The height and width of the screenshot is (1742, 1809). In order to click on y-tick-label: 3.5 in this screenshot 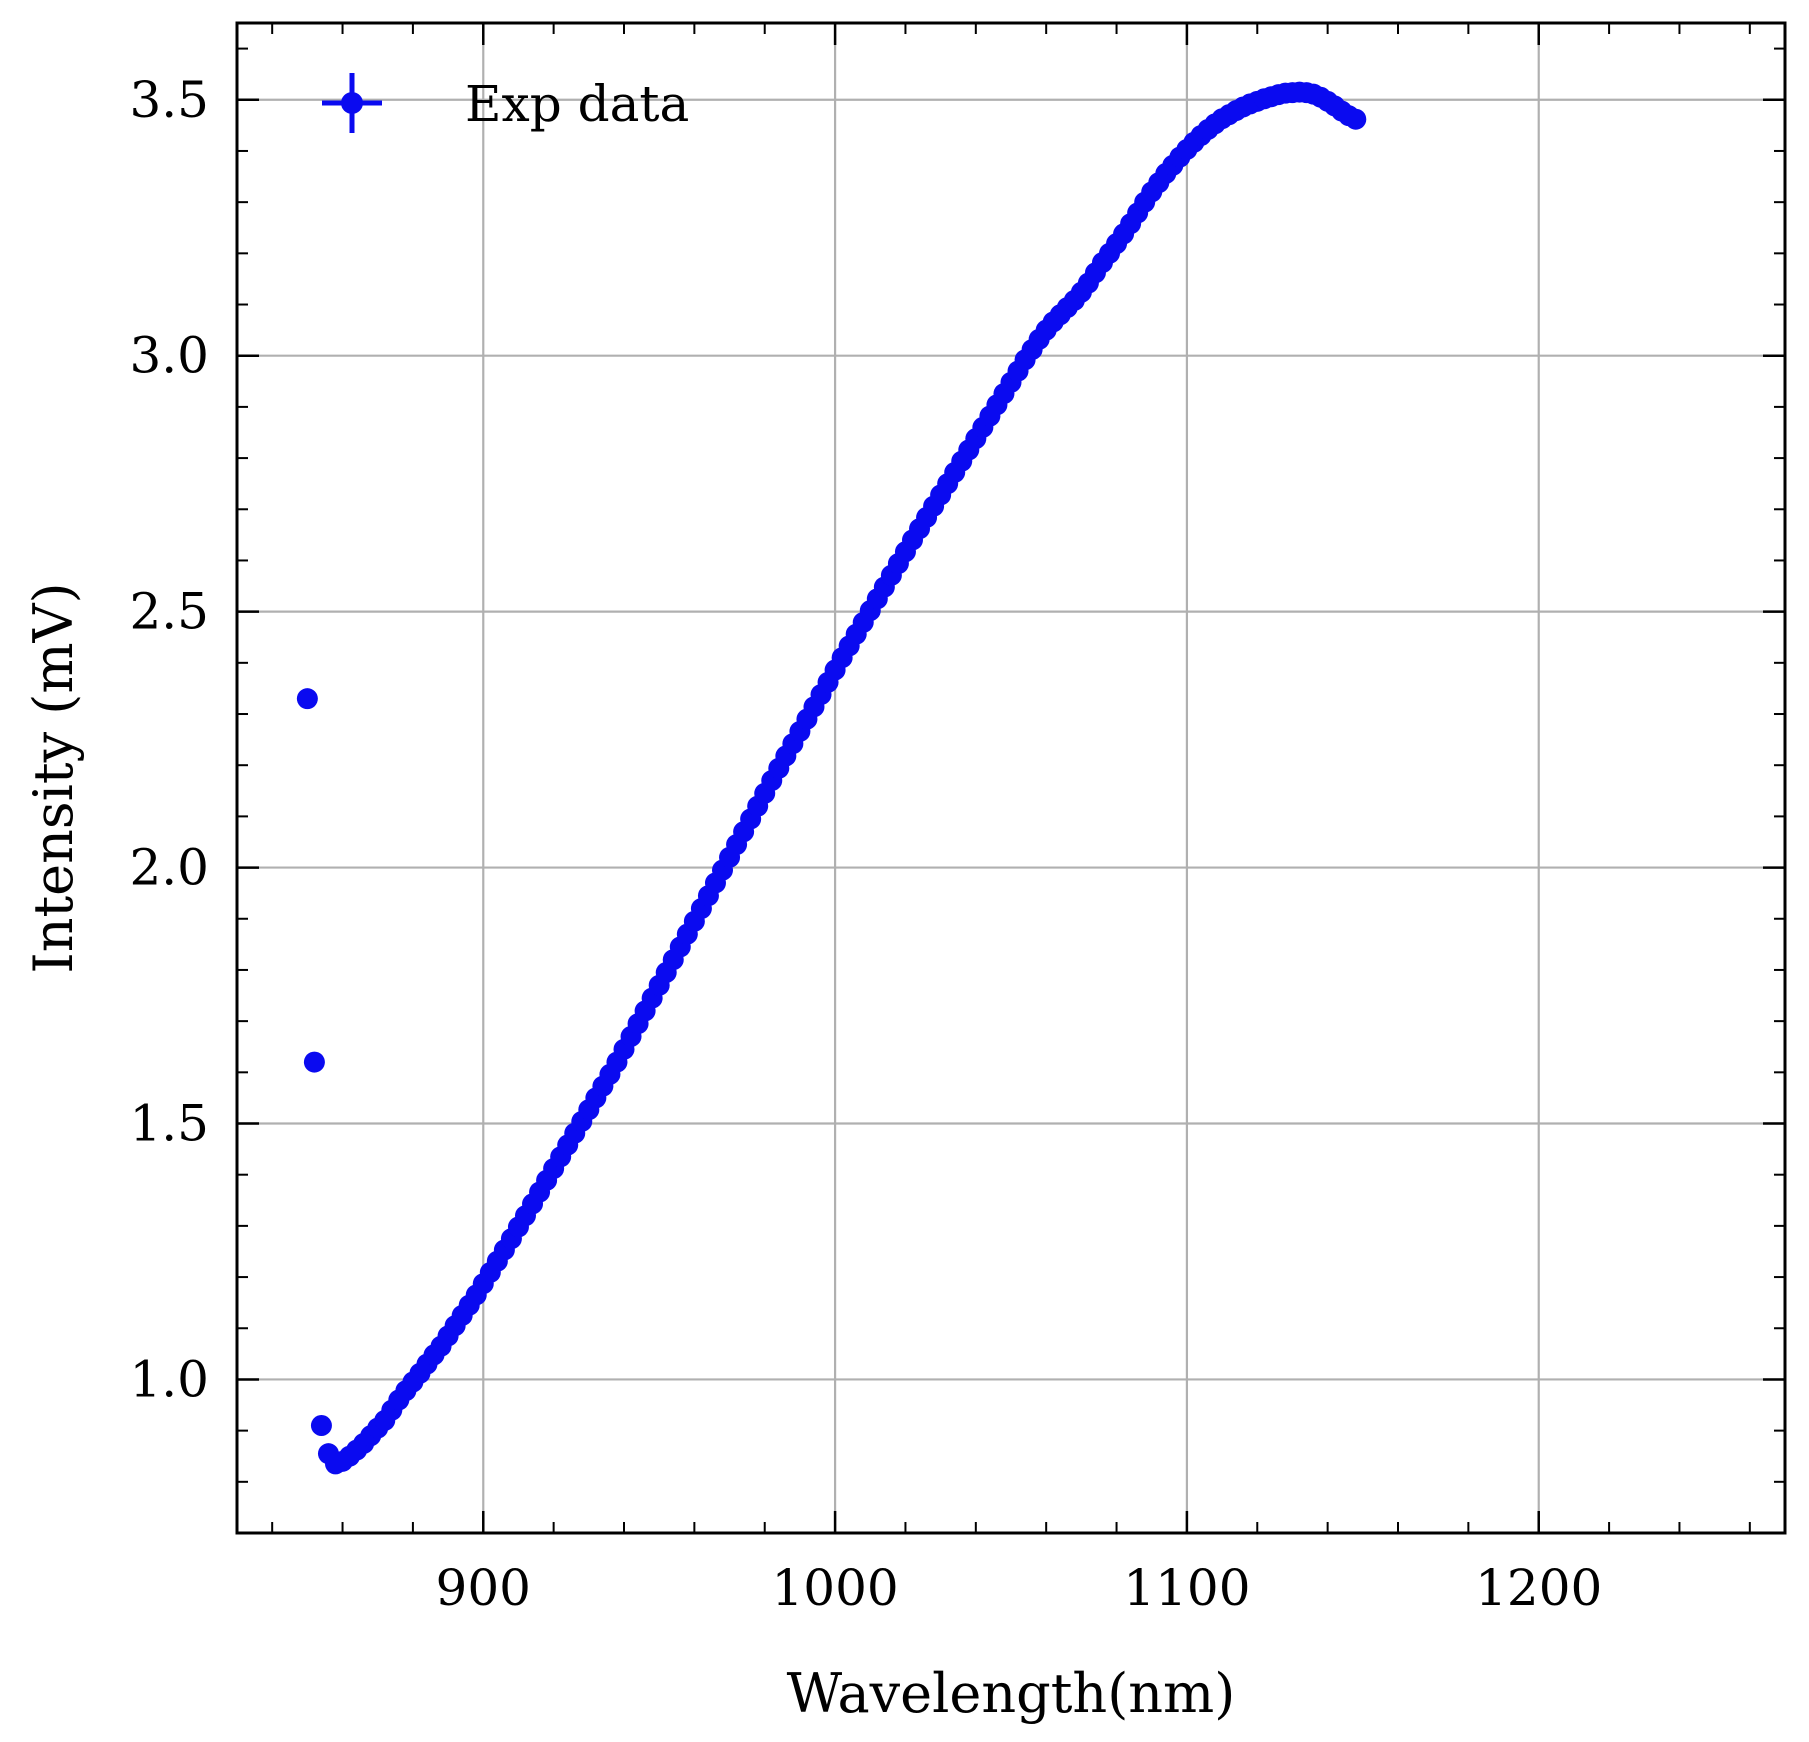, I will do `click(169, 100)`.